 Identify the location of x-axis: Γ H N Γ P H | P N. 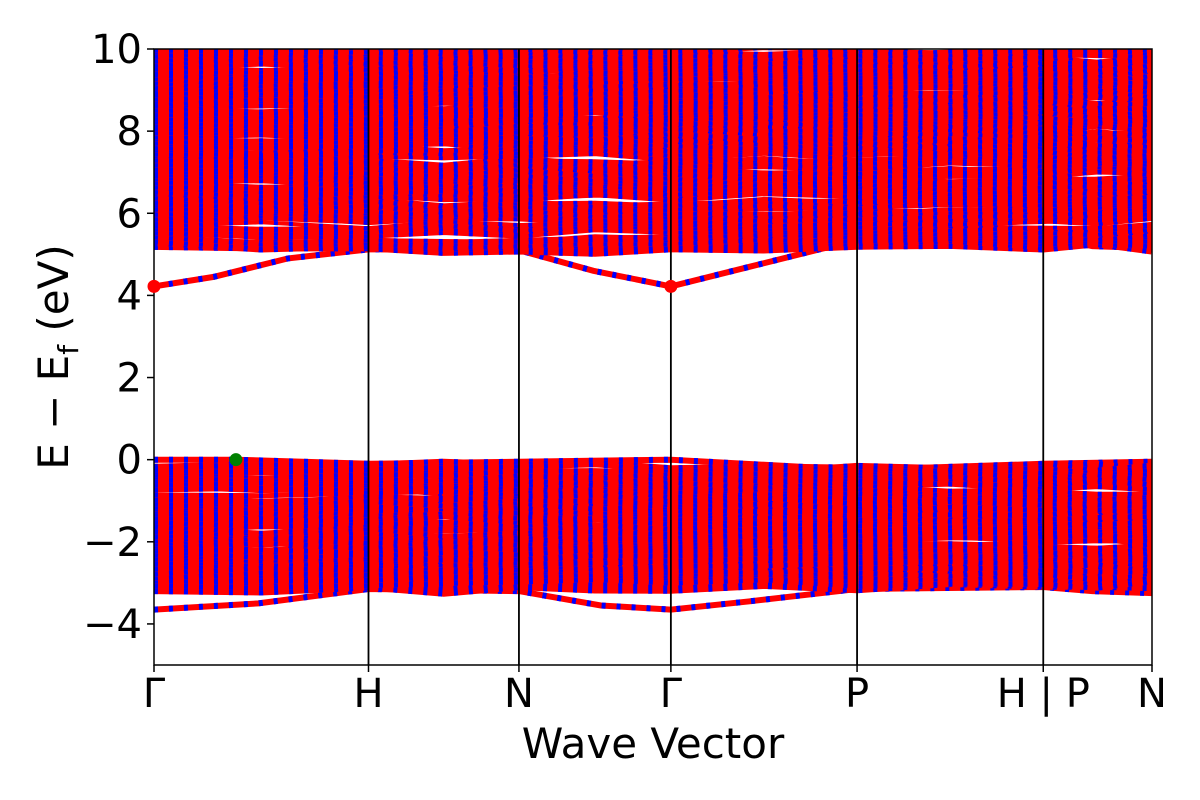
(655, 691).